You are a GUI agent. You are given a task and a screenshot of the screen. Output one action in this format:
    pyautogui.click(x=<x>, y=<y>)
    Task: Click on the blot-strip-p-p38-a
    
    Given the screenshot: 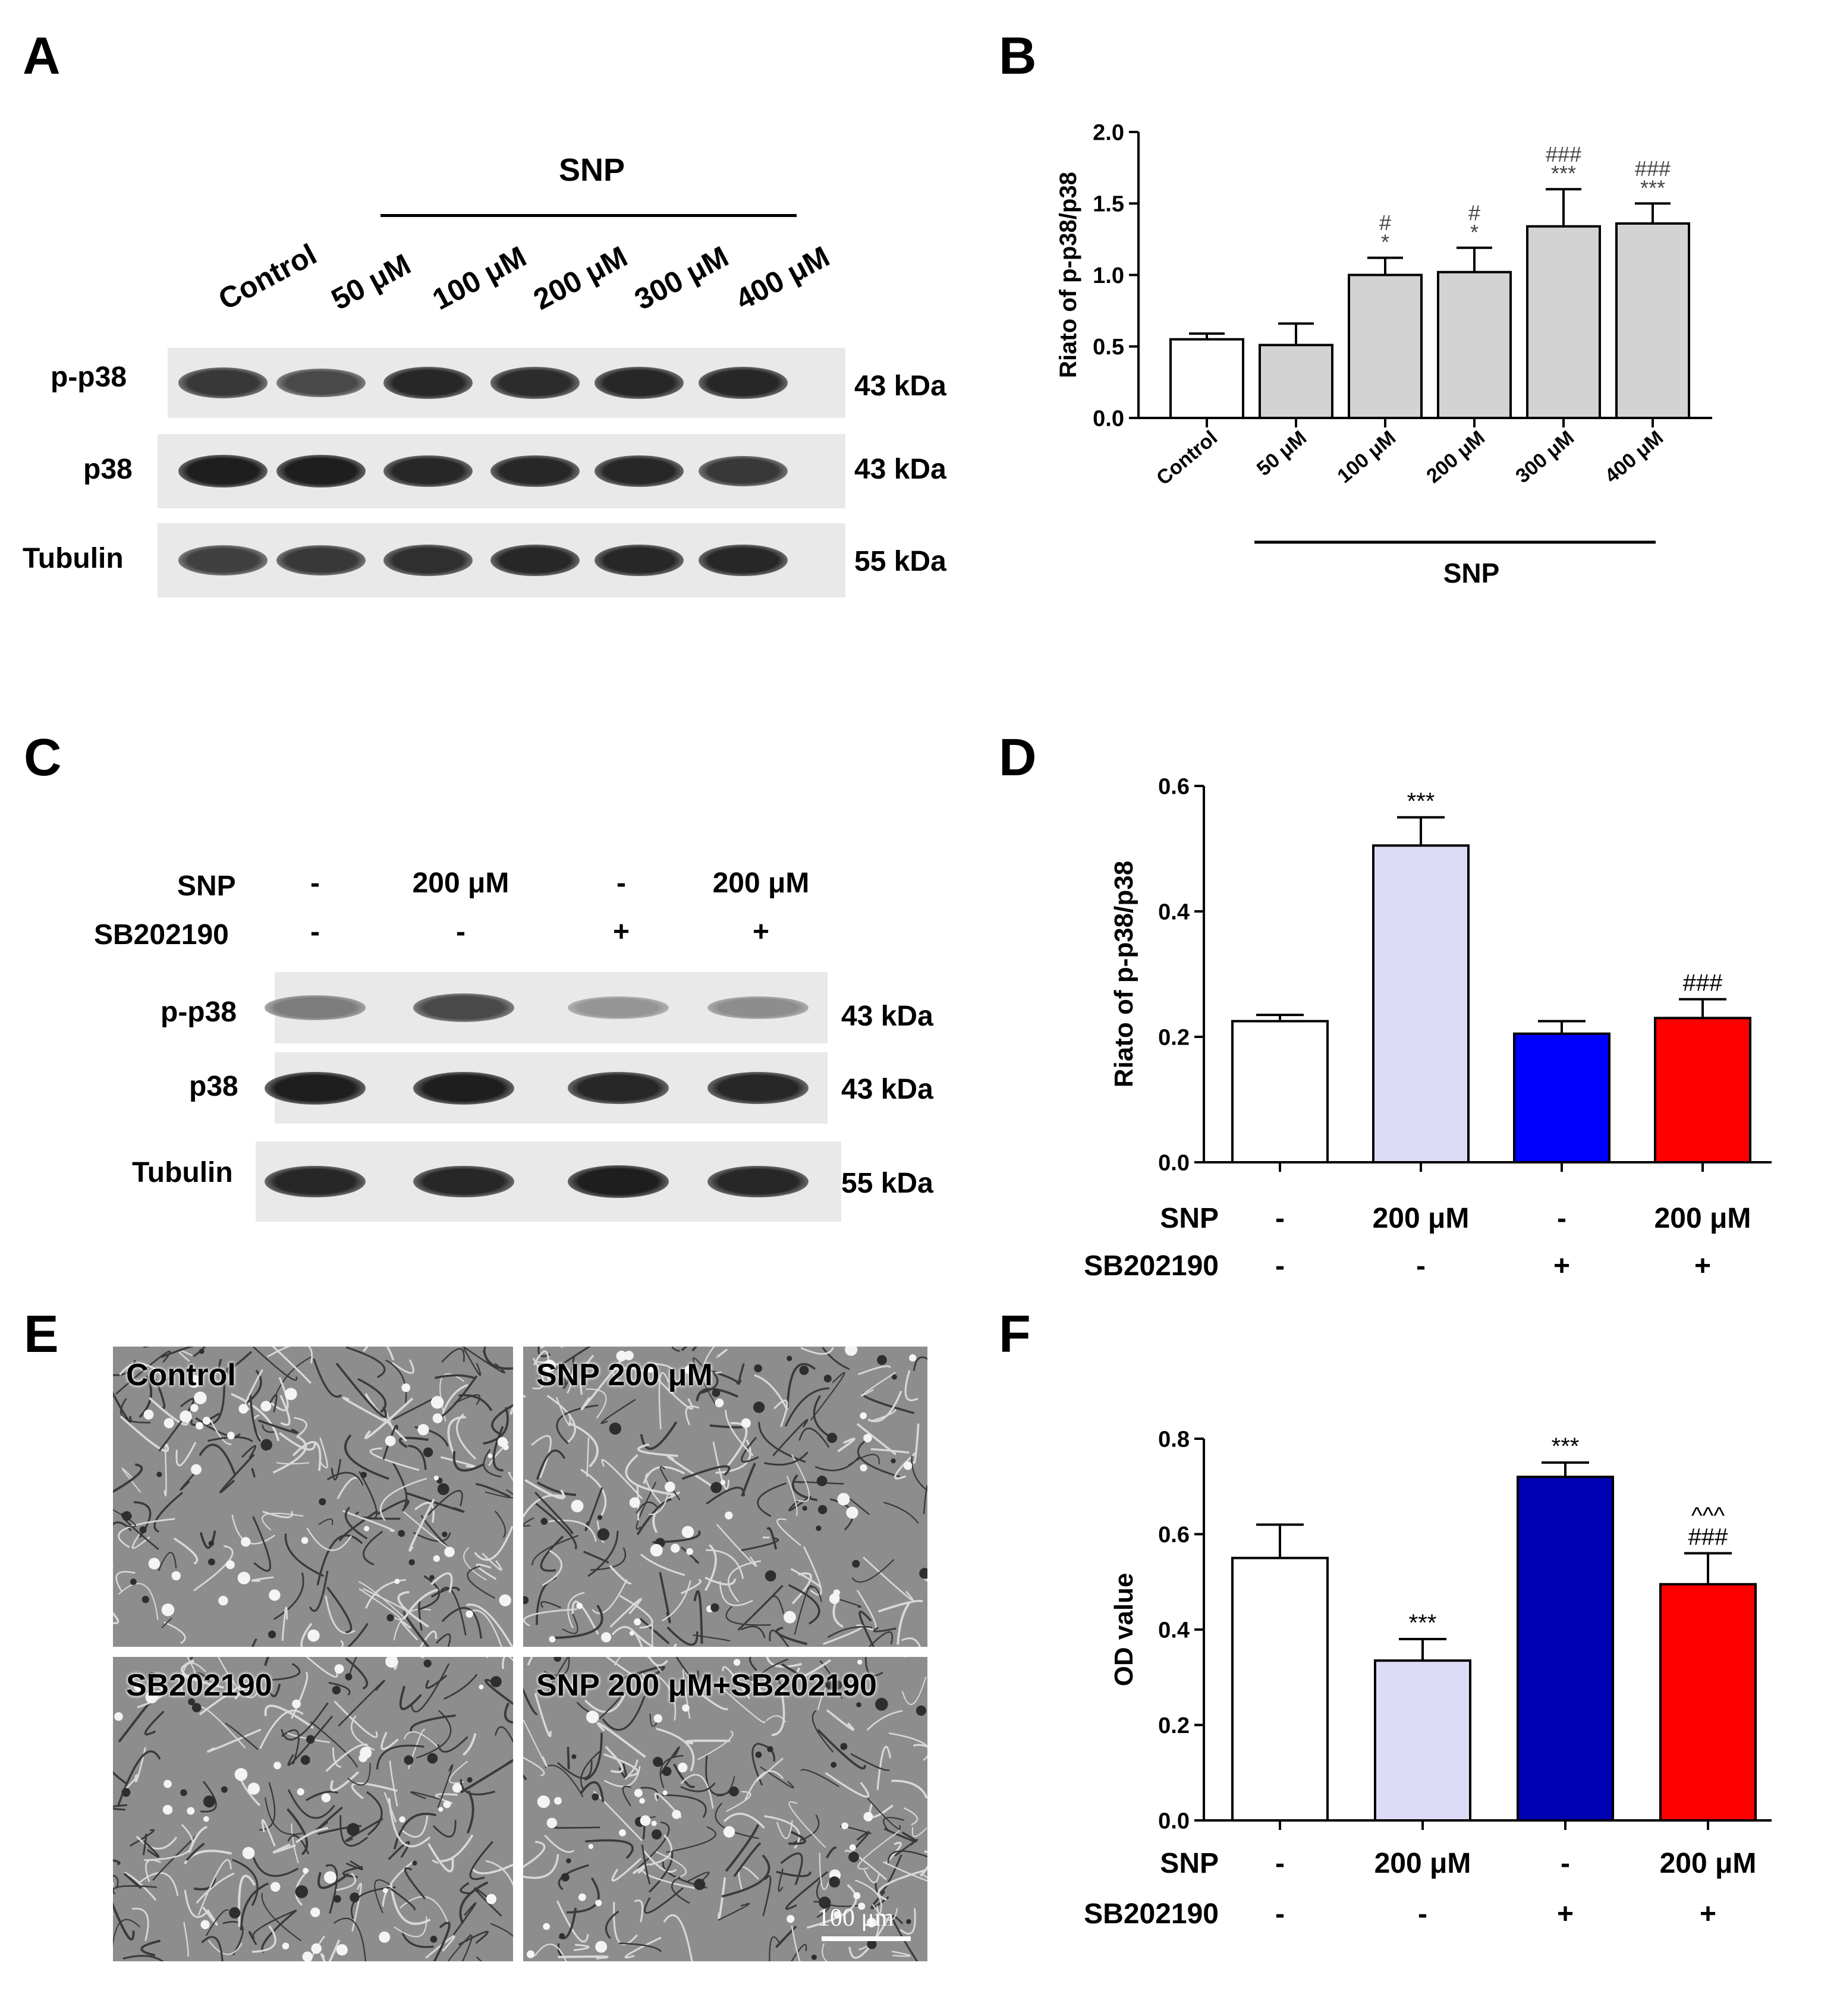 What is the action you would take?
    pyautogui.click(x=507, y=383)
    